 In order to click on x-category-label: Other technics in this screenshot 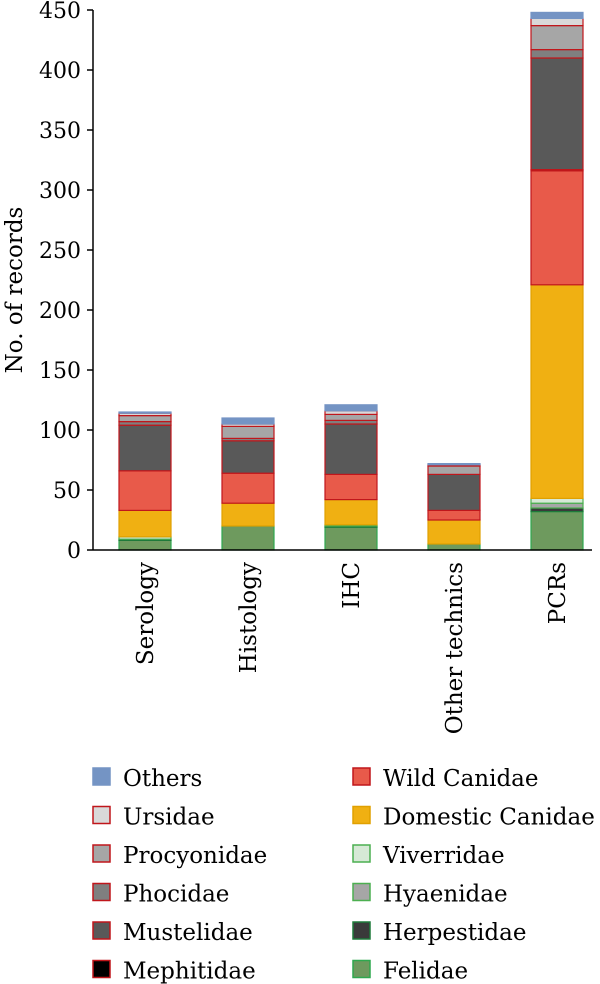, I will do `click(455, 648)`.